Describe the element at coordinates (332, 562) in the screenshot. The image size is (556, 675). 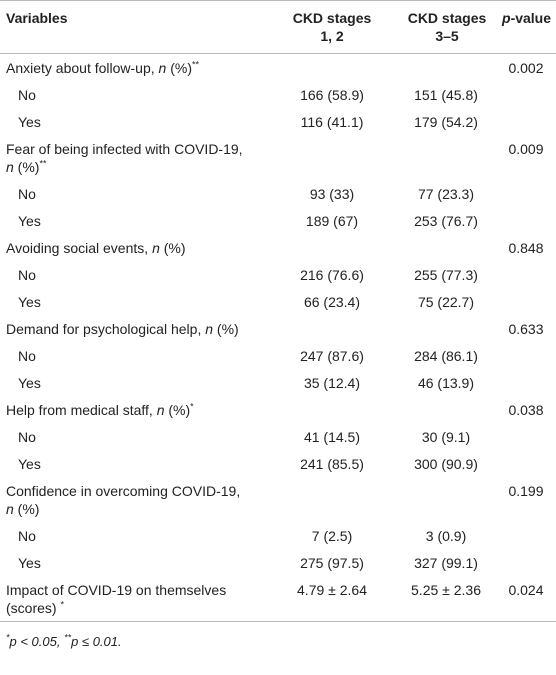
I see `cell-text: 275 (97.5)` at that location.